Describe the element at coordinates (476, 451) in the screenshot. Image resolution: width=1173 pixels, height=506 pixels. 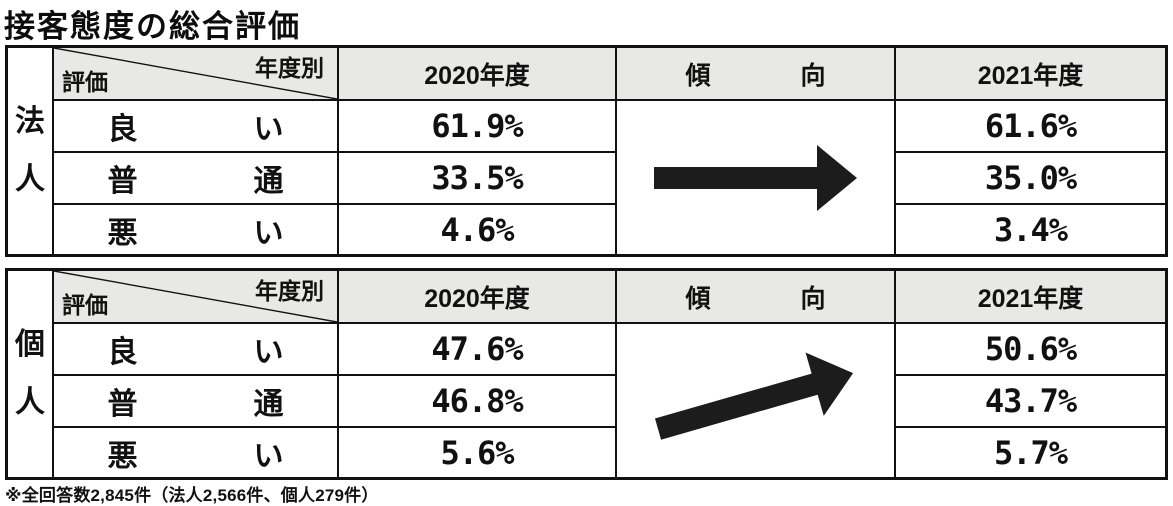
I see `individual-value-2020-bad: 5.6%` at that location.